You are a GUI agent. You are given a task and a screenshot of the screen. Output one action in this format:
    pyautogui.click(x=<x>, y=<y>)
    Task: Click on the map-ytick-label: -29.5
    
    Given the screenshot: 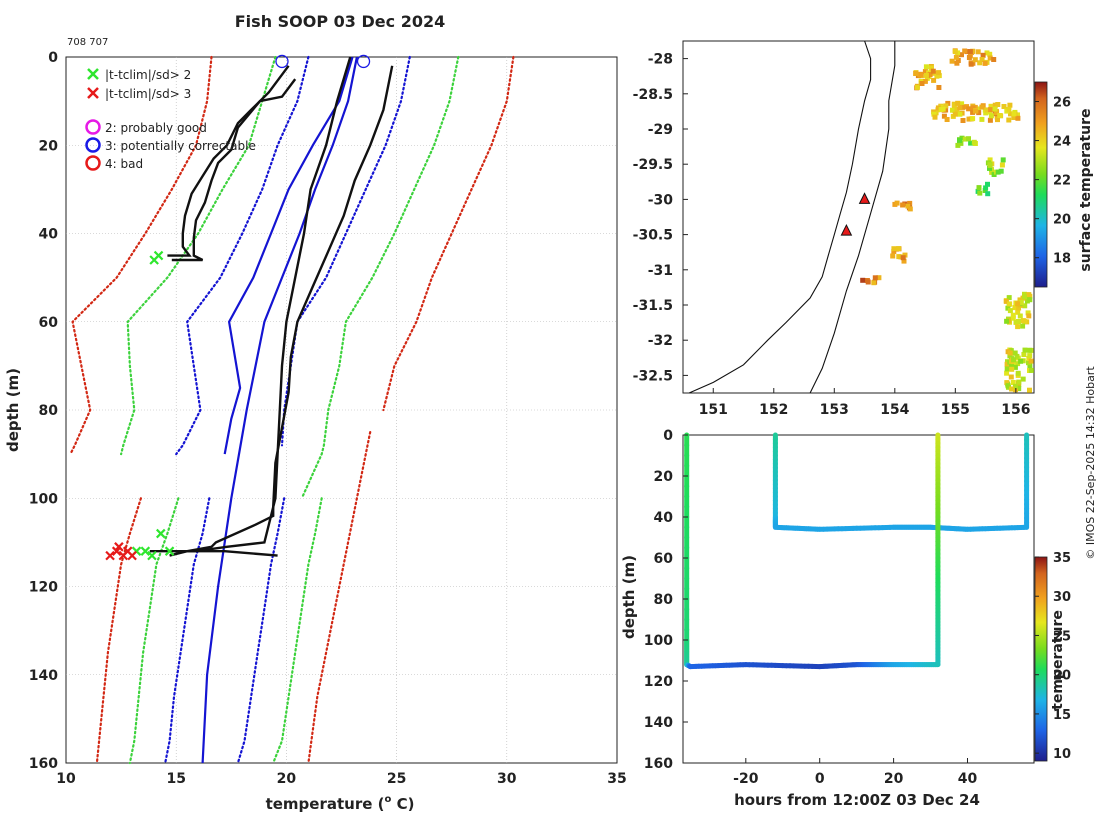 What is the action you would take?
    pyautogui.click(x=653, y=165)
    